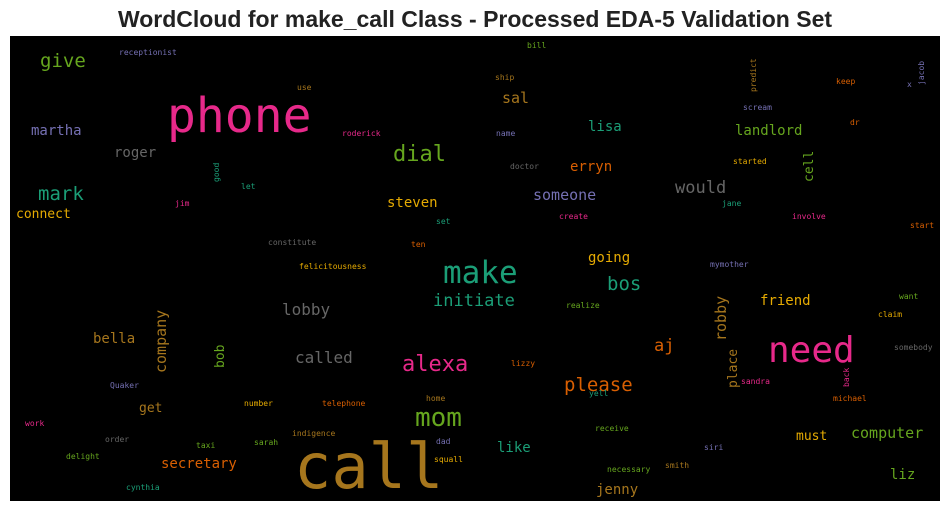  I want to click on word-bill: bill, so click(536, 45).